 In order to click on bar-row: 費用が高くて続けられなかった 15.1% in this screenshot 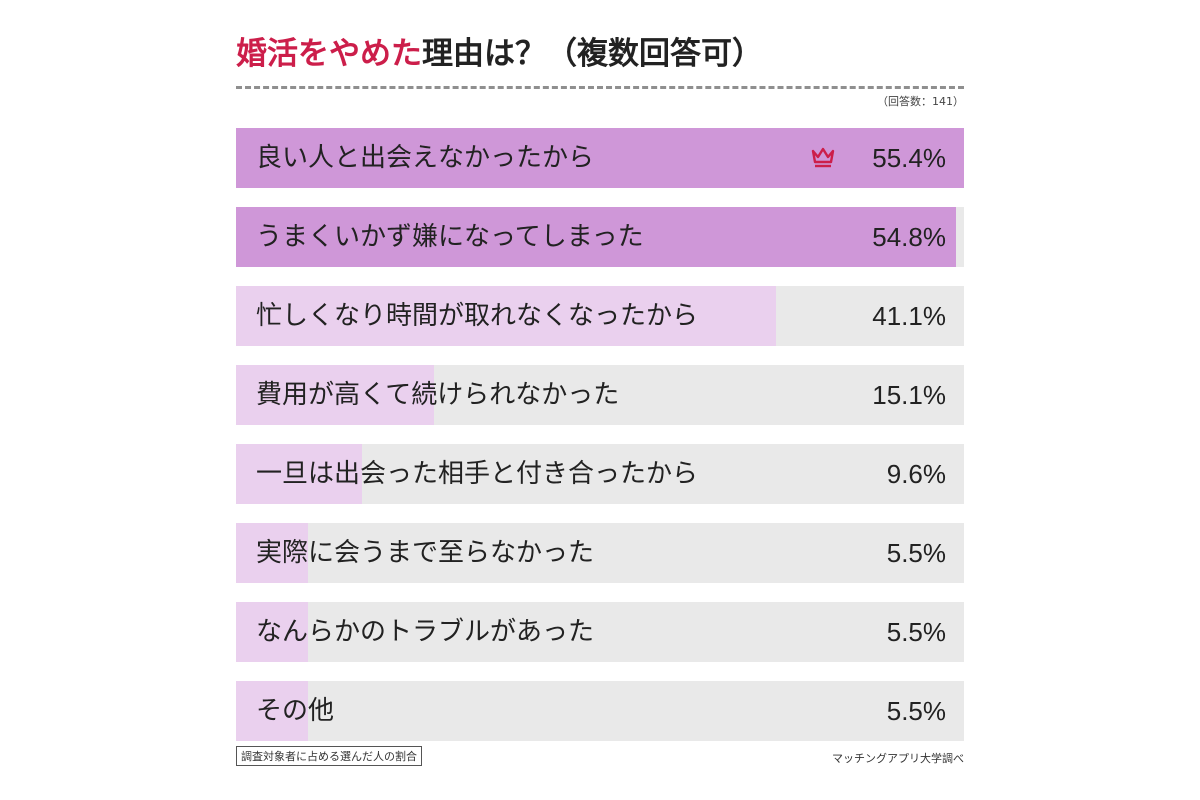, I will do `click(600, 395)`.